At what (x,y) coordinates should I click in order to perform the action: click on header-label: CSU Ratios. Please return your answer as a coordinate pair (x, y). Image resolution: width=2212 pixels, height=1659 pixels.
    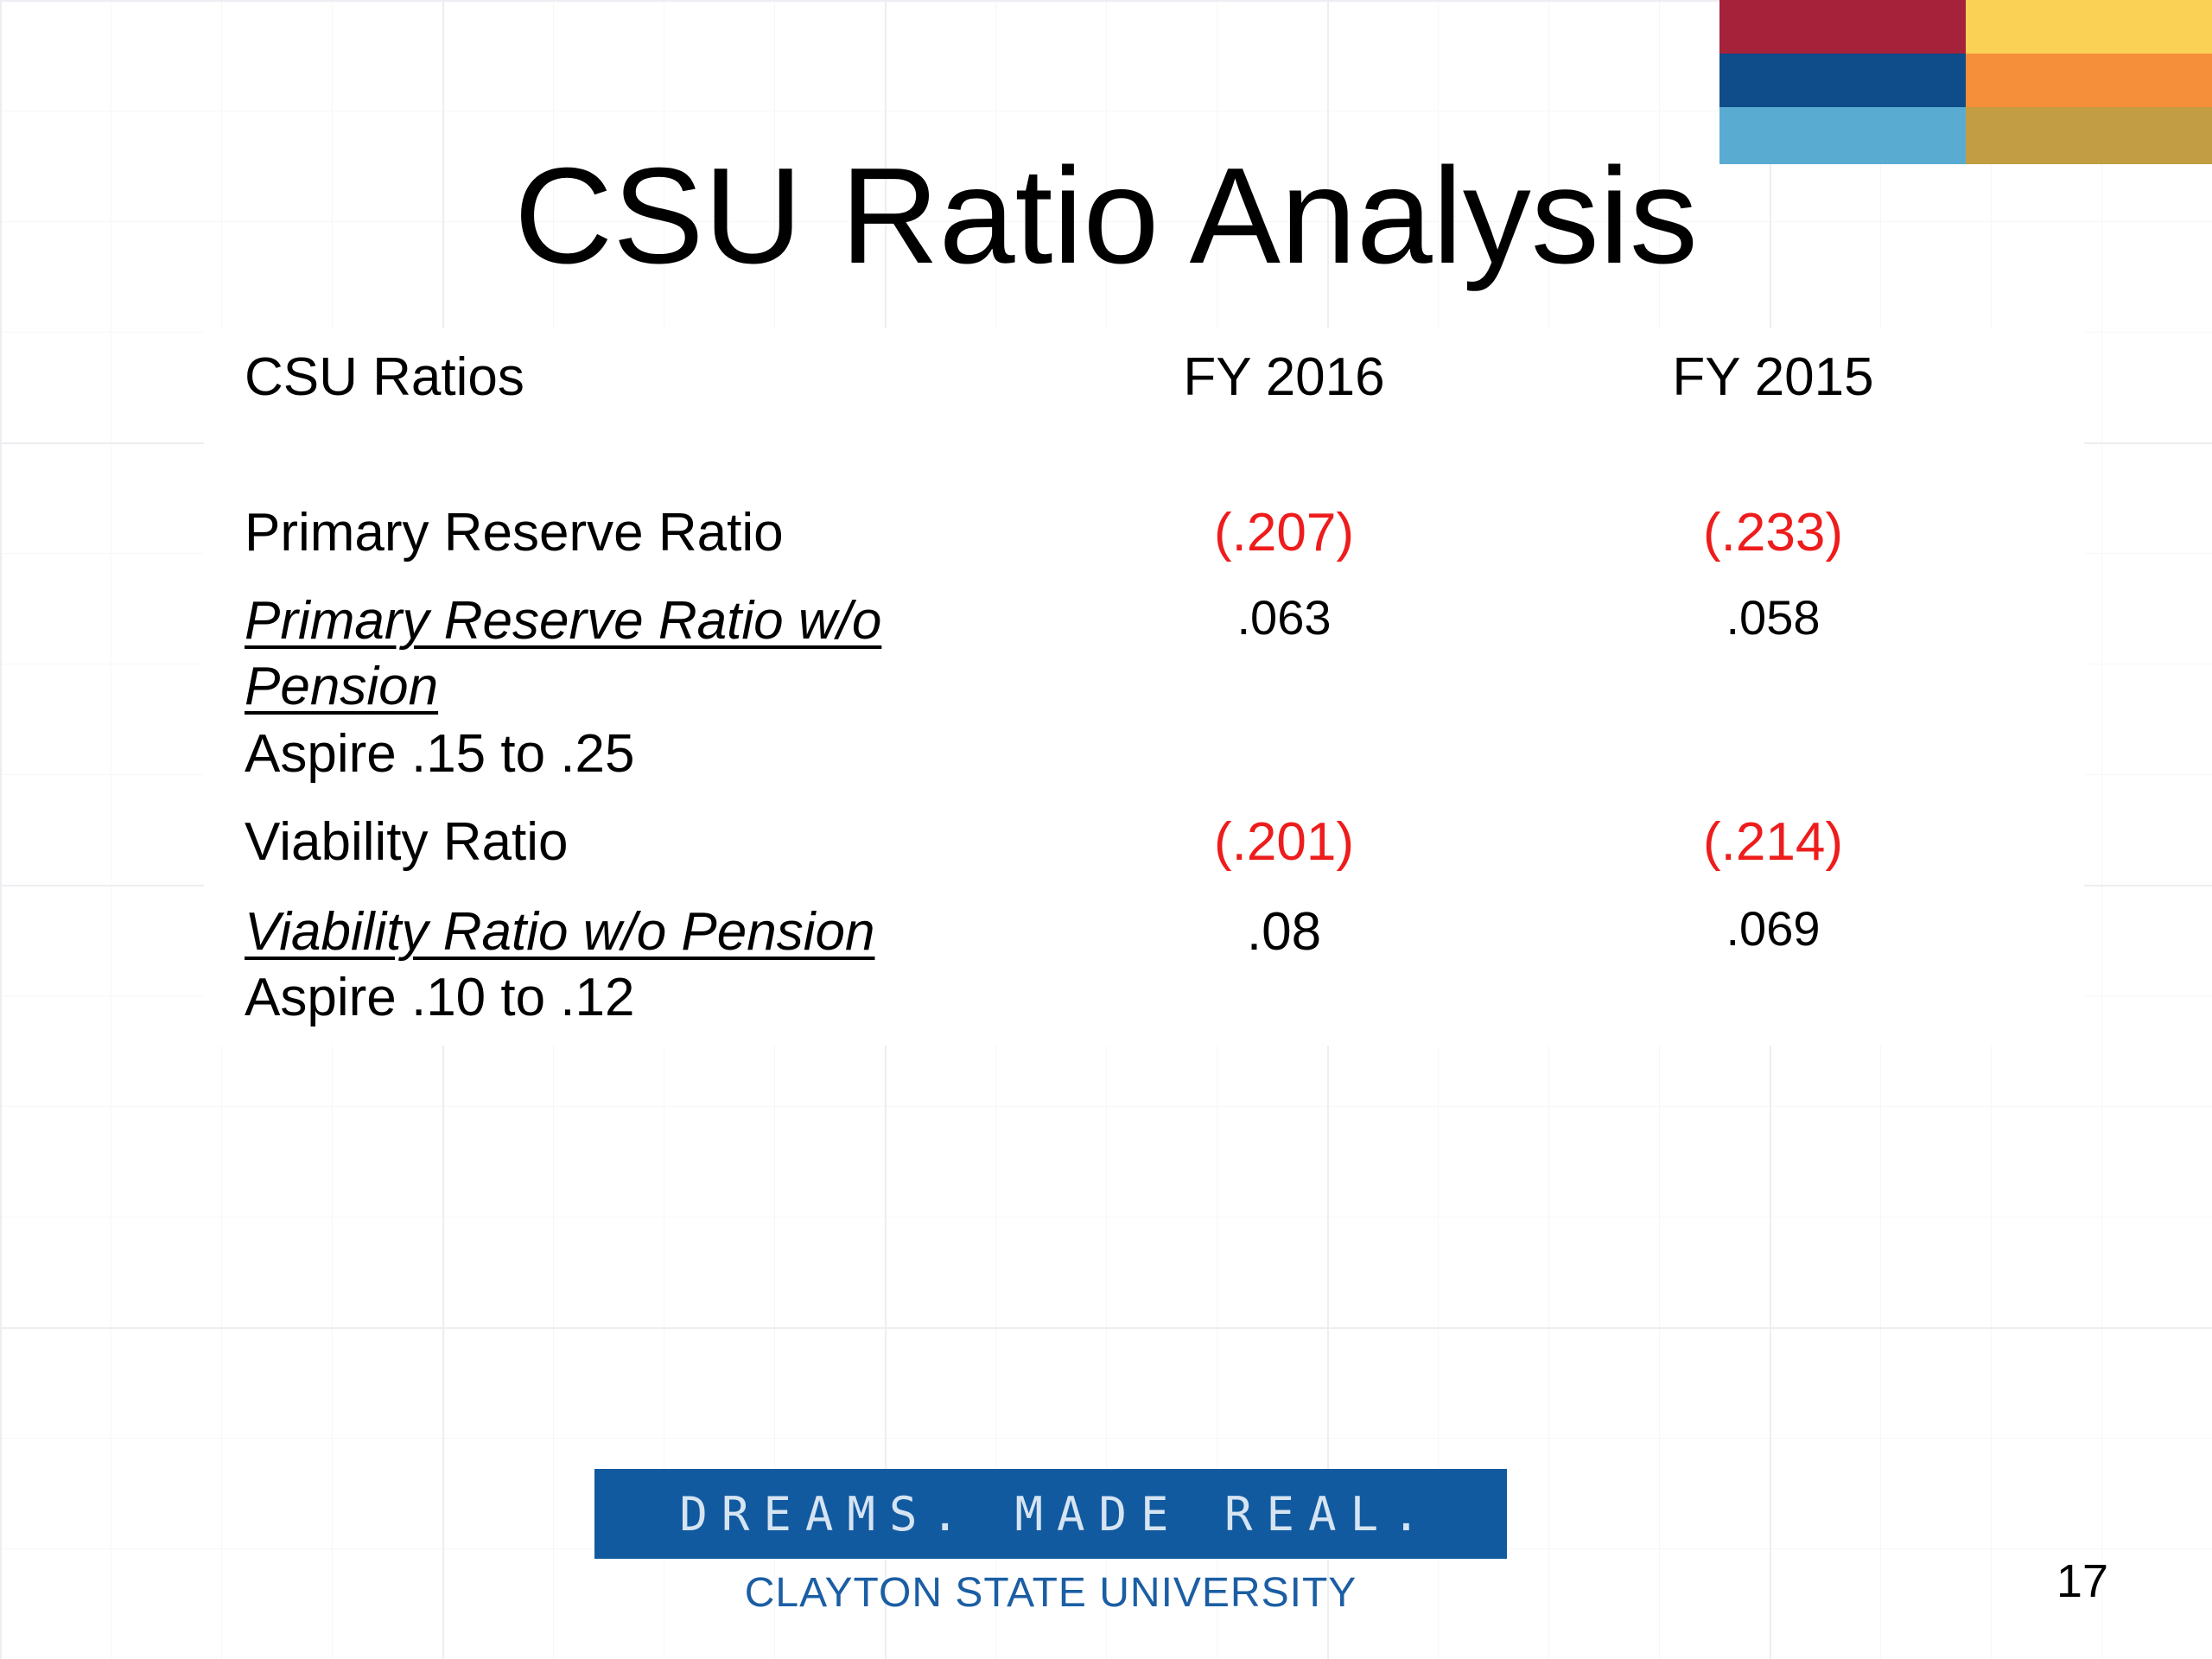
    Looking at the image, I should click on (384, 377).